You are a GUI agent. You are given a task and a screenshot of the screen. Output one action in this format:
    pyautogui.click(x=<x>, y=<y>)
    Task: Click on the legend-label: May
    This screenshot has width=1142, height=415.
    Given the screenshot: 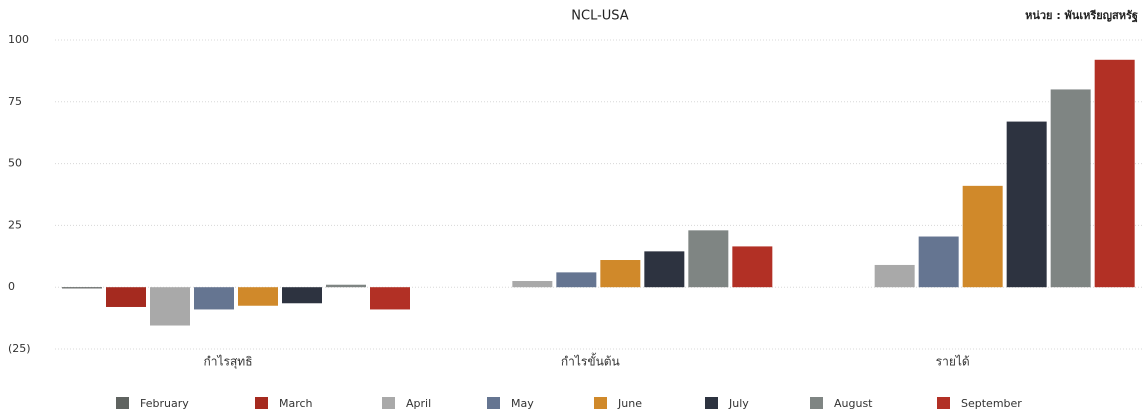 What is the action you would take?
    pyautogui.click(x=522, y=403)
    